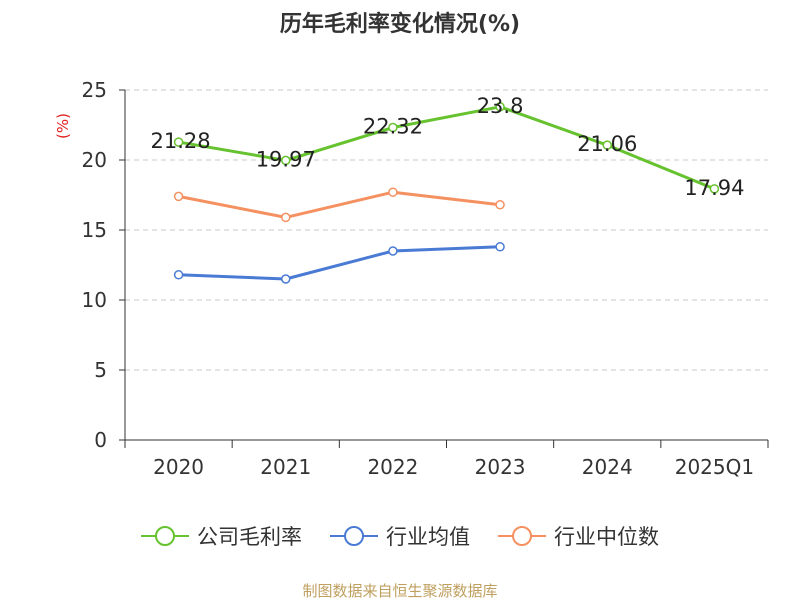 The width and height of the screenshot is (800, 601). What do you see at coordinates (94, 300) in the screenshot?
I see `y-tick-label: 10` at bounding box center [94, 300].